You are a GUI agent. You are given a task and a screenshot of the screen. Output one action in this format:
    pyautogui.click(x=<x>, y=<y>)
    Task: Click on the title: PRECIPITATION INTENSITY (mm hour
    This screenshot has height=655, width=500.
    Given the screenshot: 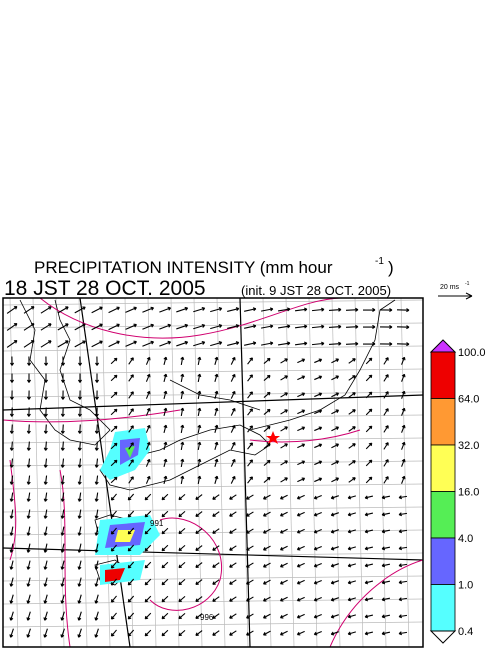 What is the action you would take?
    pyautogui.click(x=183, y=267)
    